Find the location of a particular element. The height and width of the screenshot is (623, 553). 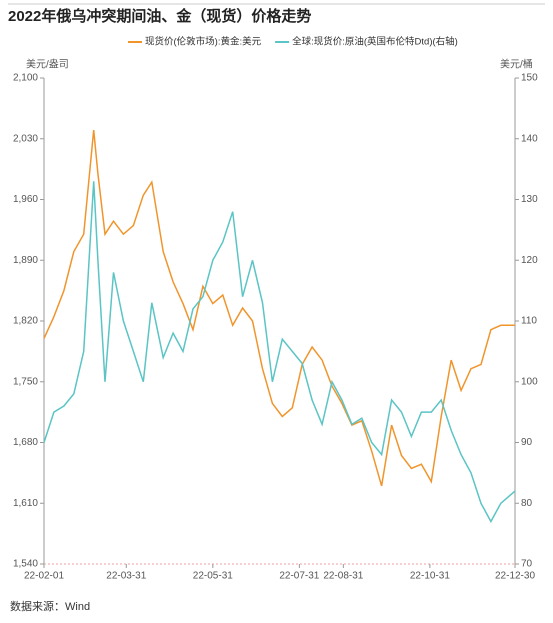

y-tick-label: 1,750 is located at coordinates (25, 381).